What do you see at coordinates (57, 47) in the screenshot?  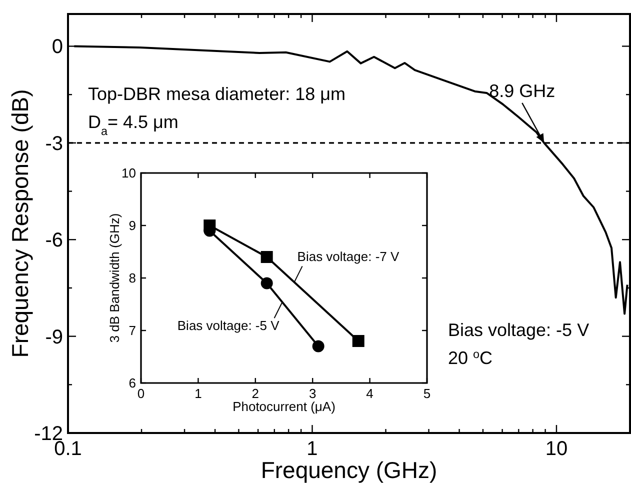 I see `y-tick-label: 0` at bounding box center [57, 47].